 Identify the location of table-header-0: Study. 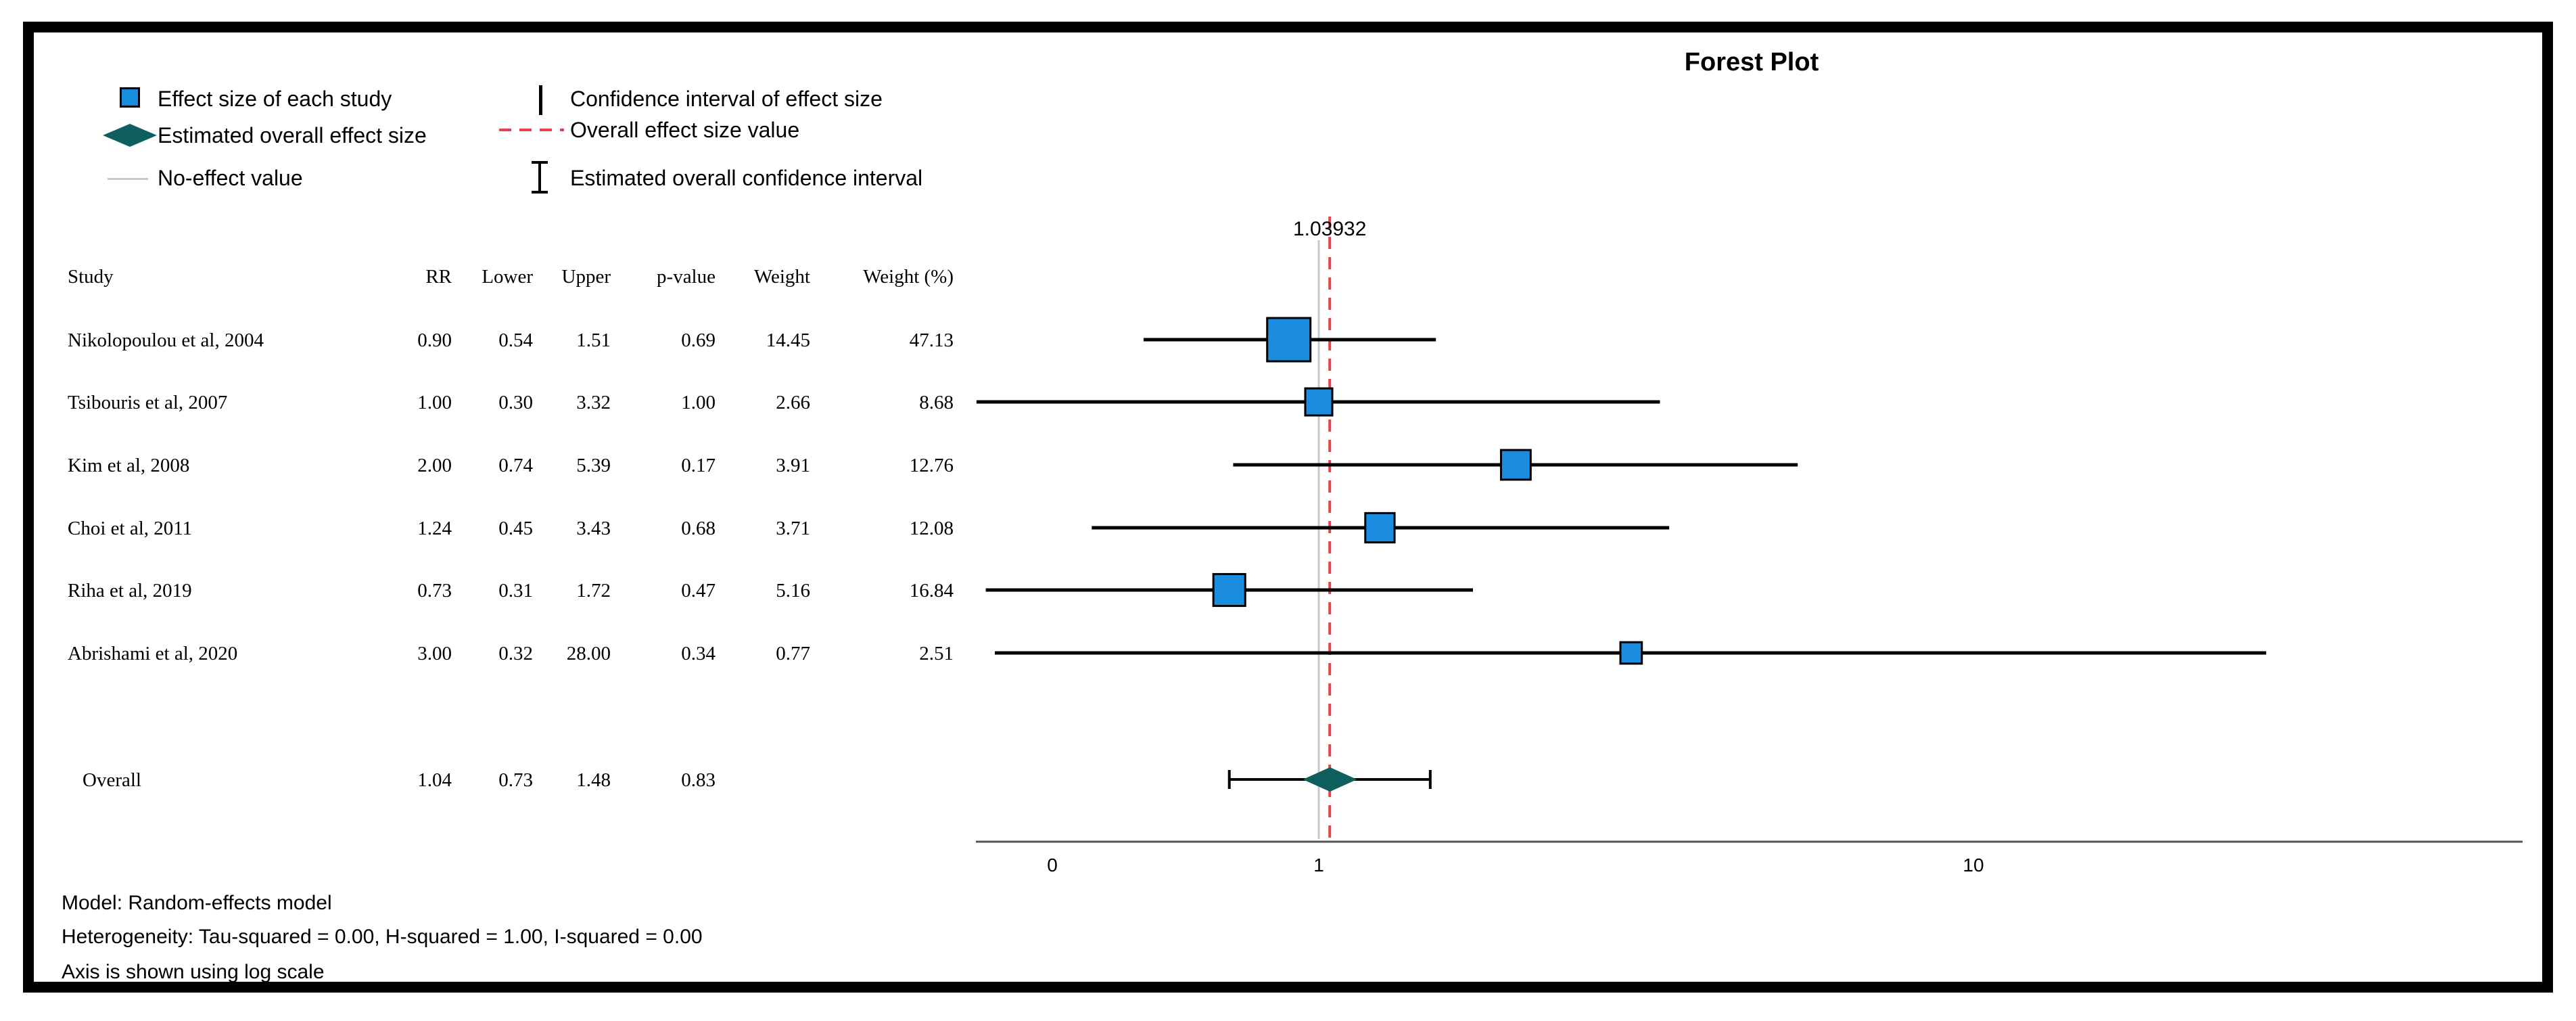
(91, 277).